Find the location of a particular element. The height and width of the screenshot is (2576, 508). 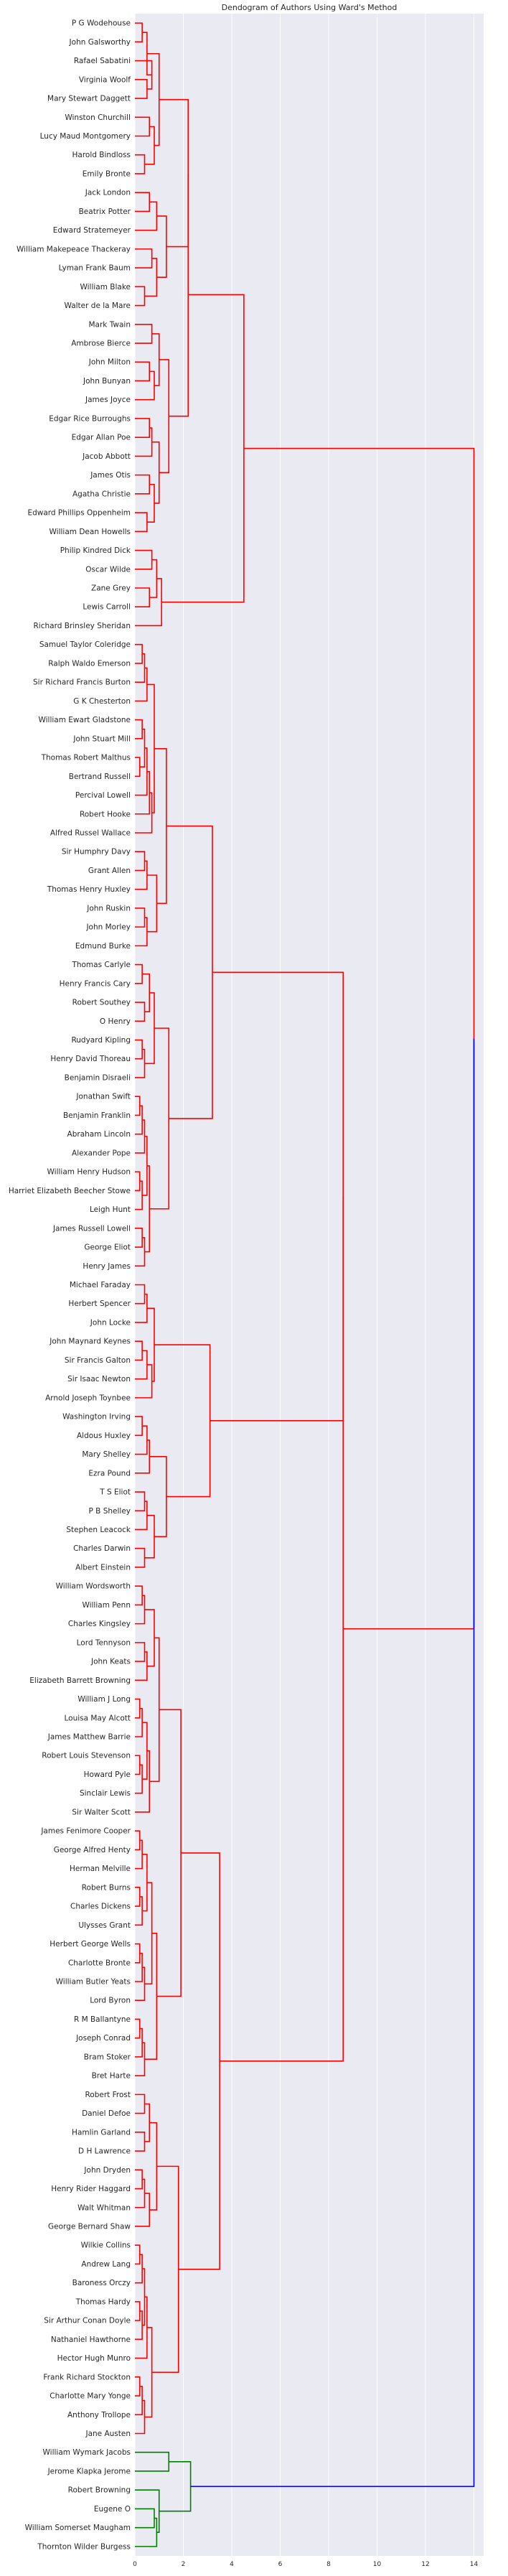

leaf-label: Thomas Henry Huxley is located at coordinates (89, 889).